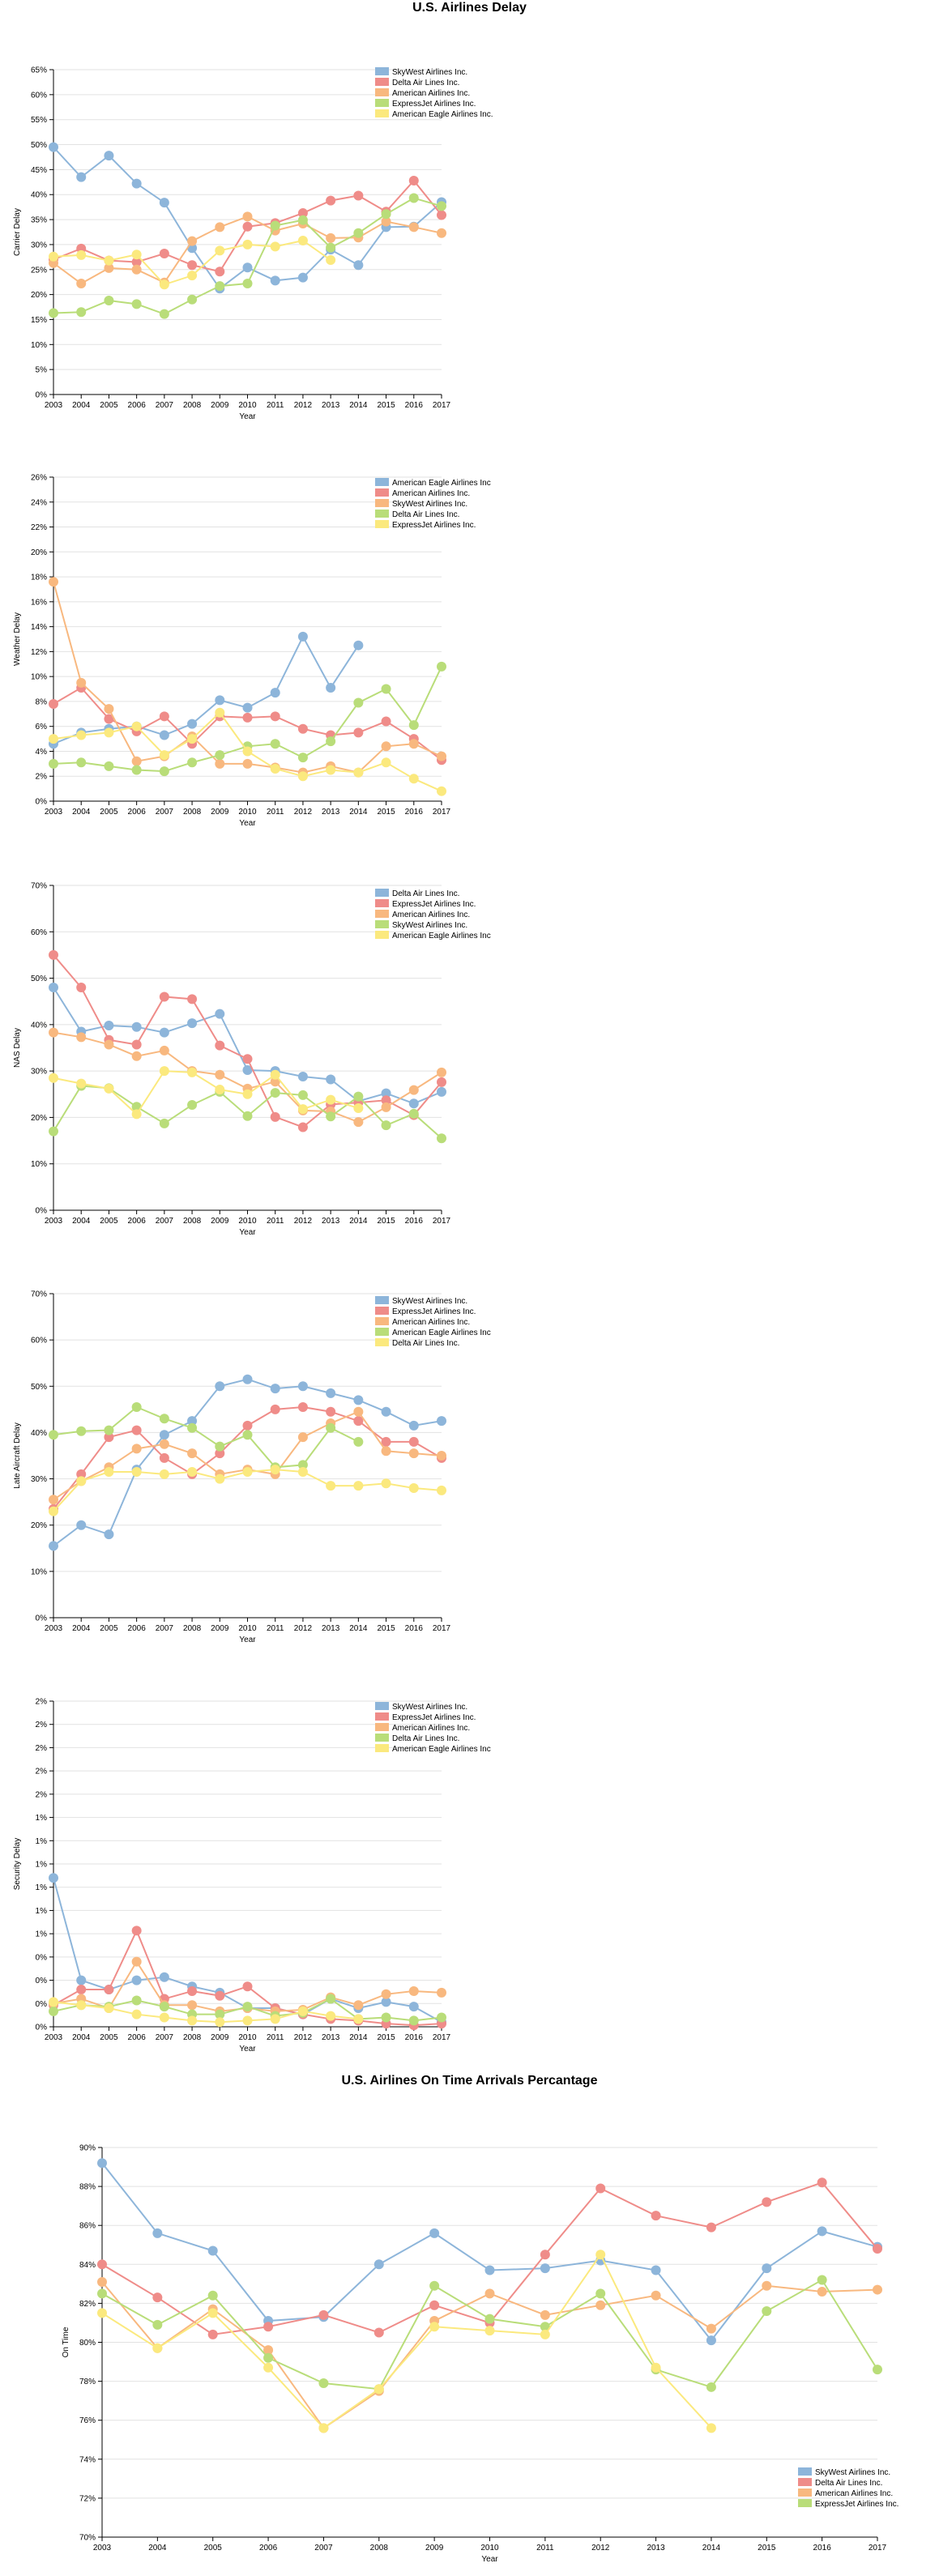 The height and width of the screenshot is (2576, 939). Describe the element at coordinates (247, 1490) in the screenshot. I see `series-yellow` at that location.